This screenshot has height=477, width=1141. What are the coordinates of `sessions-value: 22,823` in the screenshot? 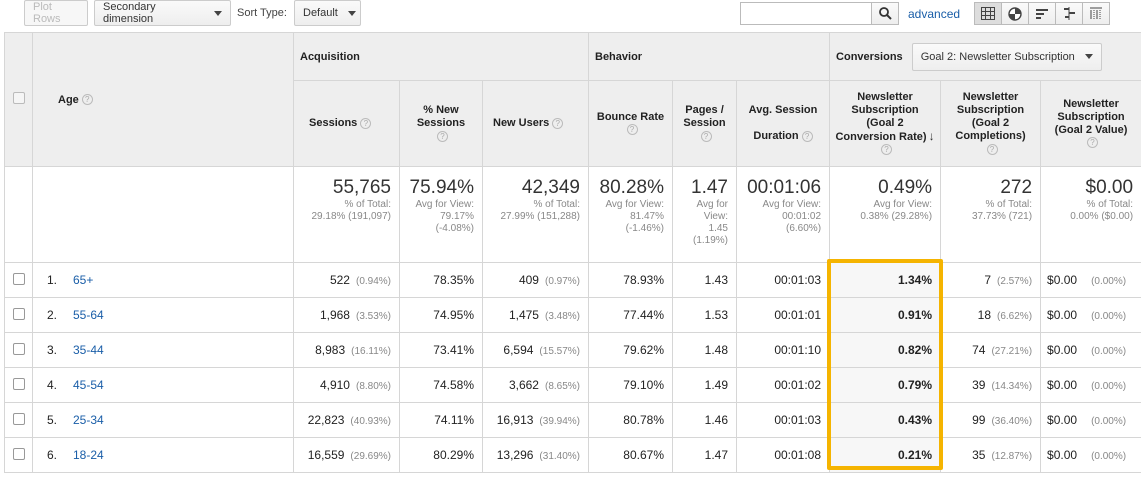 It's located at (326, 420).